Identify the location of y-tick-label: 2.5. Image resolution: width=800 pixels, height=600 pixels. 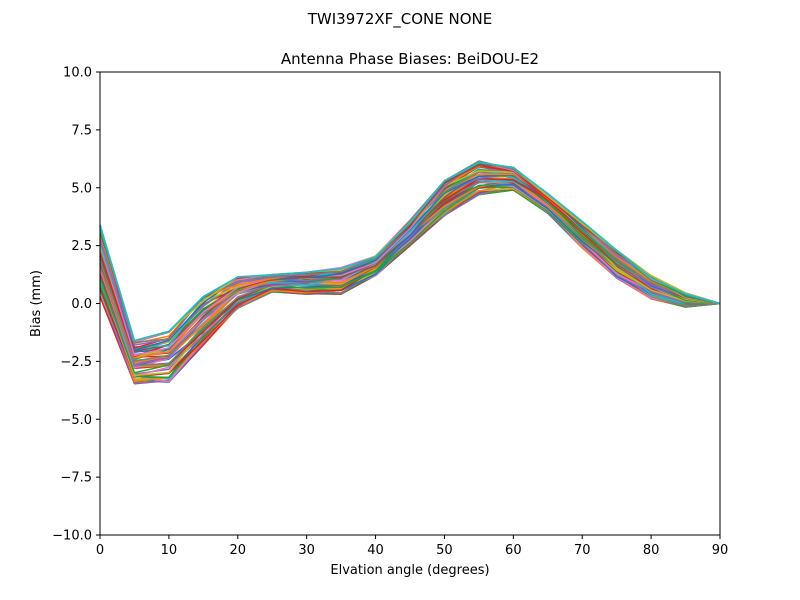
(81, 246).